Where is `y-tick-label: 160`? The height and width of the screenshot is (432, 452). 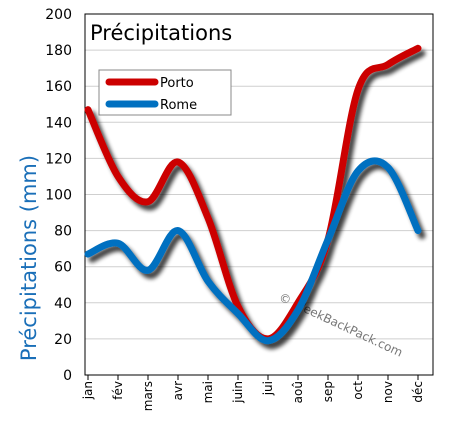
y-tick-label: 160 is located at coordinates (58, 87).